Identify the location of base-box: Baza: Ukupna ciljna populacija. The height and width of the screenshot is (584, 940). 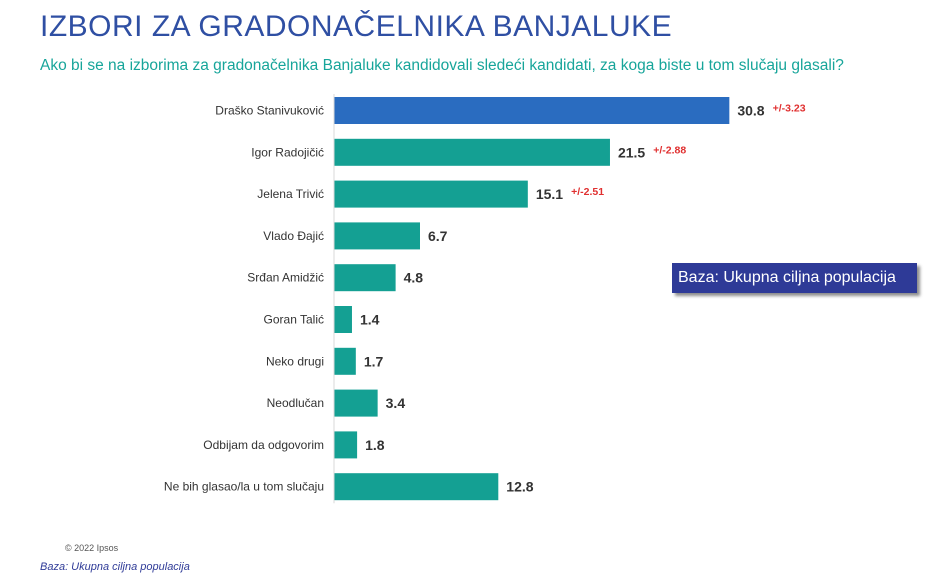
(794, 278).